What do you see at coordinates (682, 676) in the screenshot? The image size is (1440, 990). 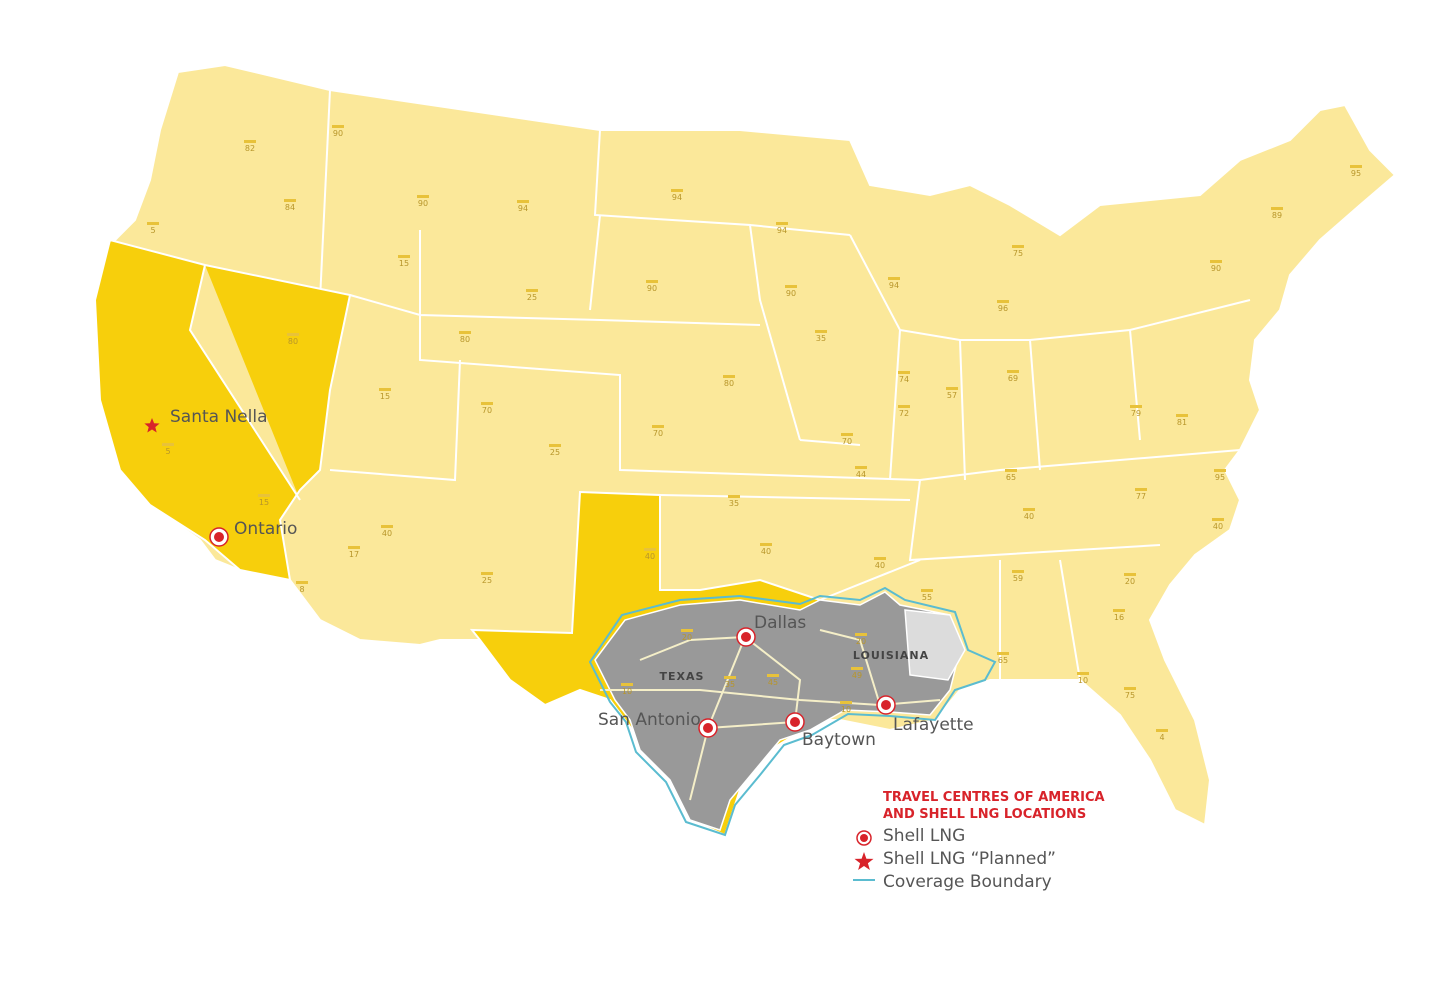 I see `region-label: TEXAS` at bounding box center [682, 676].